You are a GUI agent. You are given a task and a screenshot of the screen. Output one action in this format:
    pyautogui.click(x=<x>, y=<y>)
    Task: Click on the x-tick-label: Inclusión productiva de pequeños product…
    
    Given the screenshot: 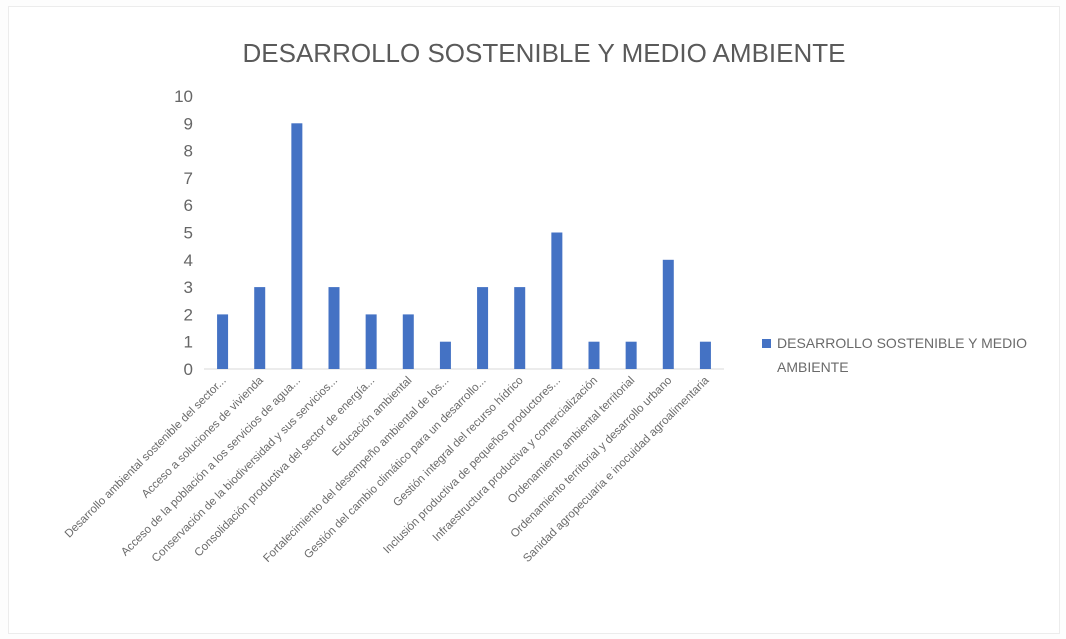 What is the action you would take?
    pyautogui.click(x=472, y=466)
    